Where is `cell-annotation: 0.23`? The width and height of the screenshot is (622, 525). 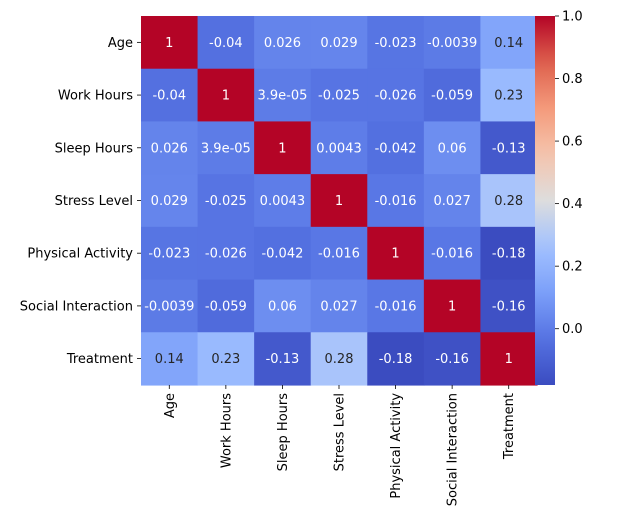 cell-annotation: 0.23 is located at coordinates (508, 96).